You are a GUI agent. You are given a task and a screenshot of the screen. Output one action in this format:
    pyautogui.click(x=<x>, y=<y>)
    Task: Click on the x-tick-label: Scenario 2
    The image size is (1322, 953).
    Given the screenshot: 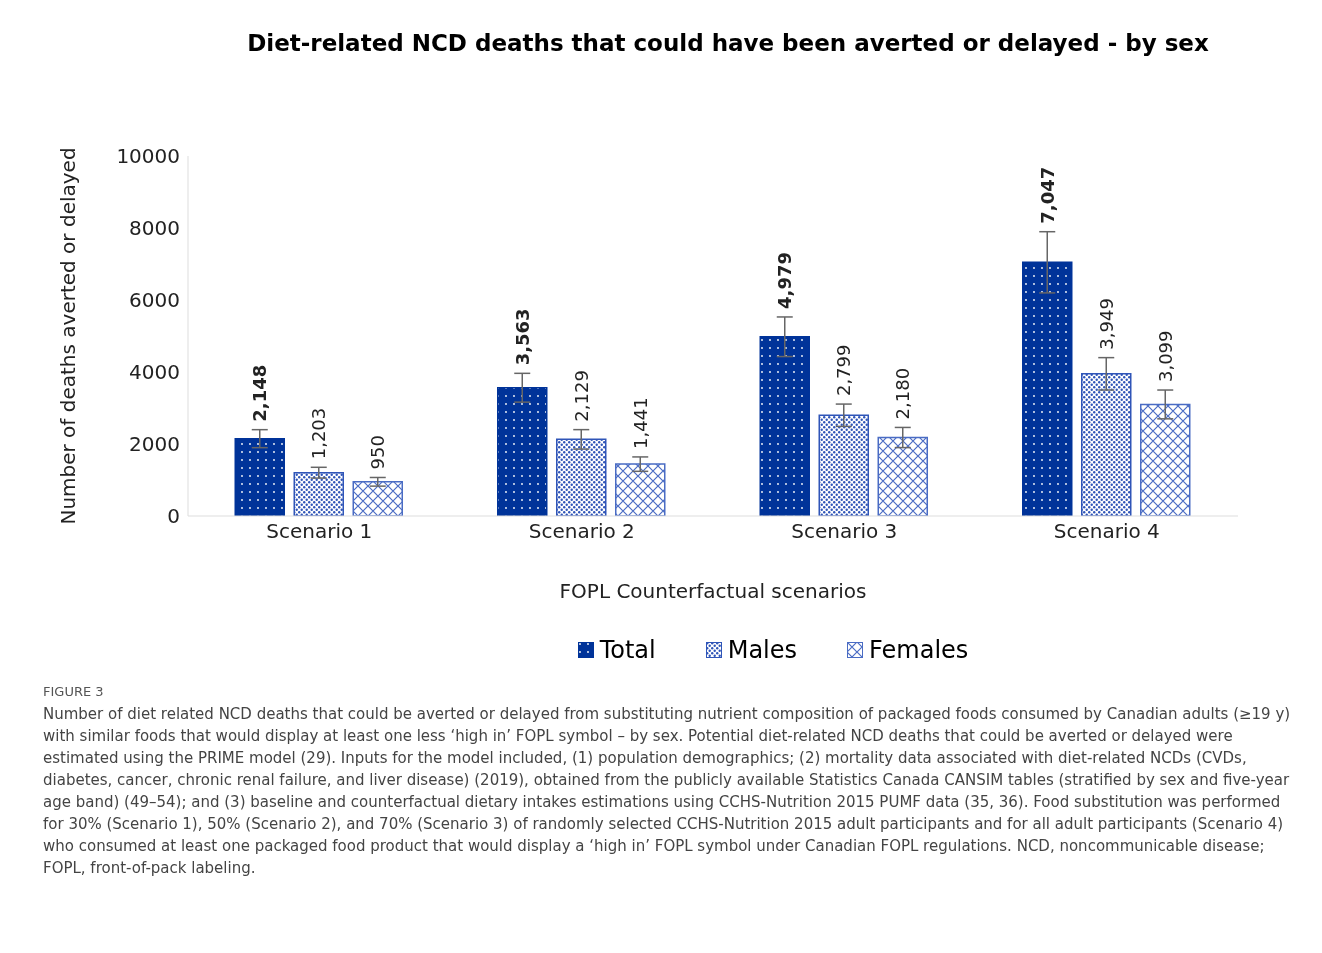 What is the action you would take?
    pyautogui.click(x=581, y=531)
    